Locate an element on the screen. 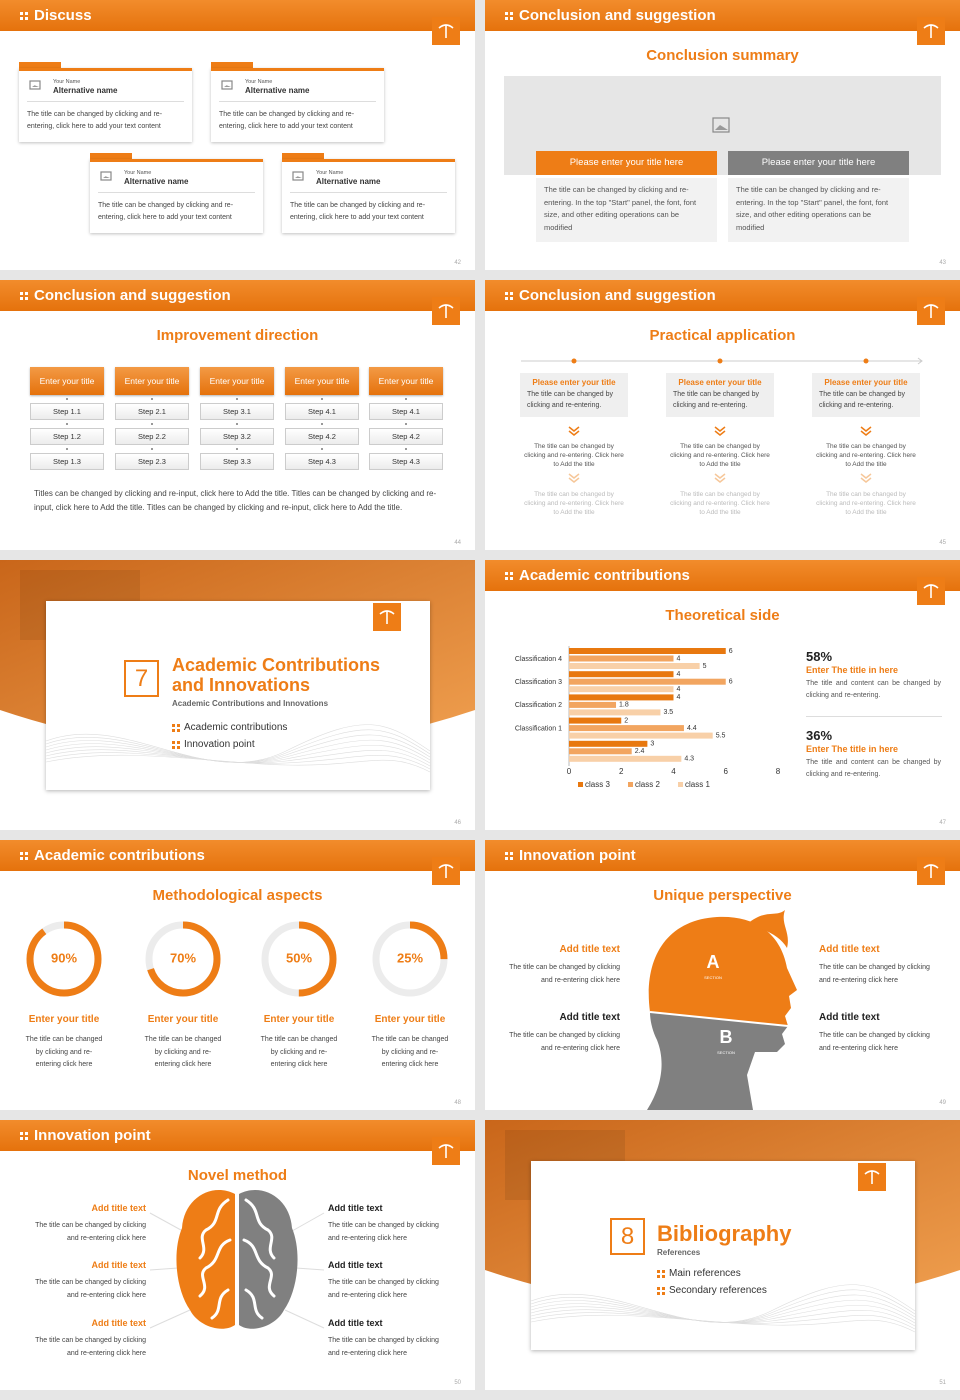 Image resolution: width=960 pixels, height=1400 pixels. item-title: Enter your title is located at coordinates (183, 1019).